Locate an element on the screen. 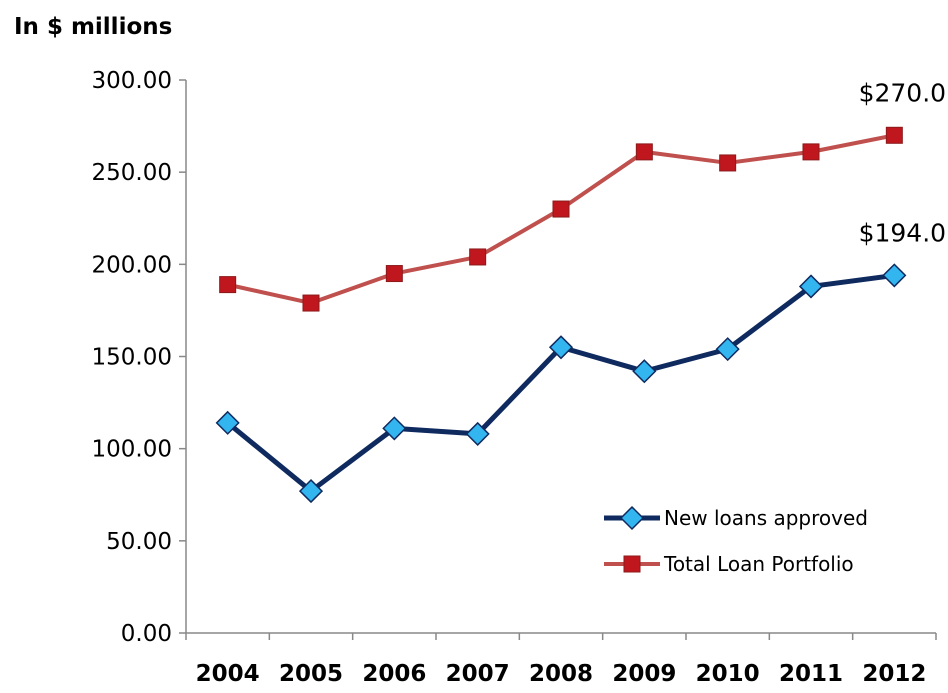 The image size is (948, 693). x-tick-label: 2011 is located at coordinates (811, 674).